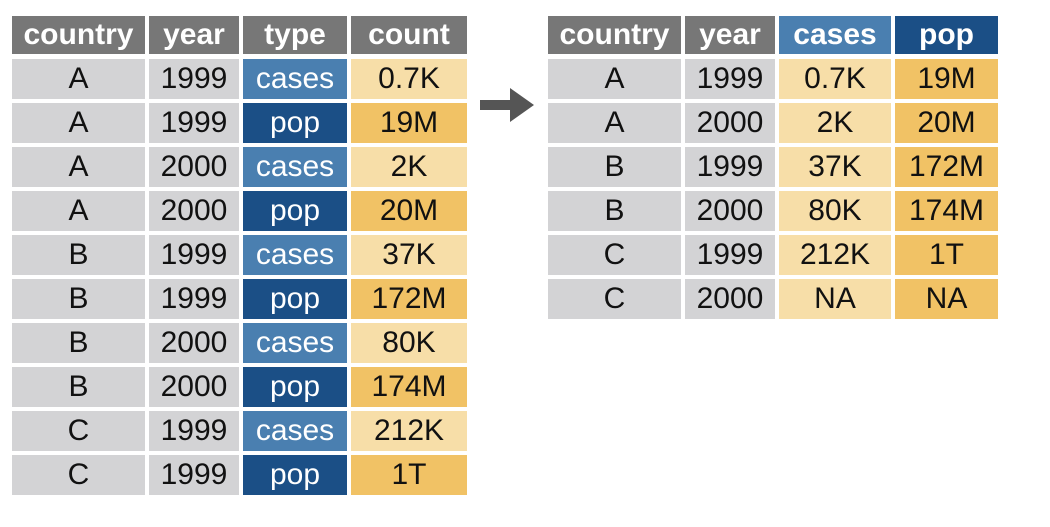 The height and width of the screenshot is (527, 1050). Describe the element at coordinates (409, 387) in the screenshot. I see `count-cell: 174M` at that location.